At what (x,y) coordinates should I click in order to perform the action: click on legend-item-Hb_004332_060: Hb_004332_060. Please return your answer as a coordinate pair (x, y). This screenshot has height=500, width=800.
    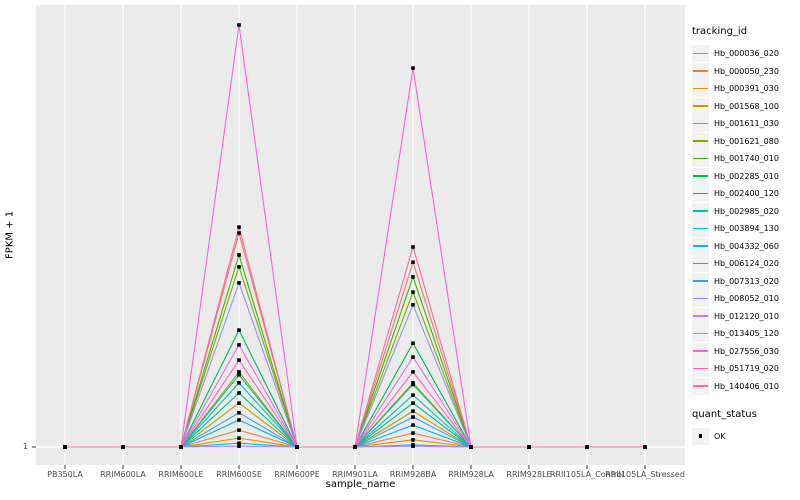
    Looking at the image, I should click on (745, 246).